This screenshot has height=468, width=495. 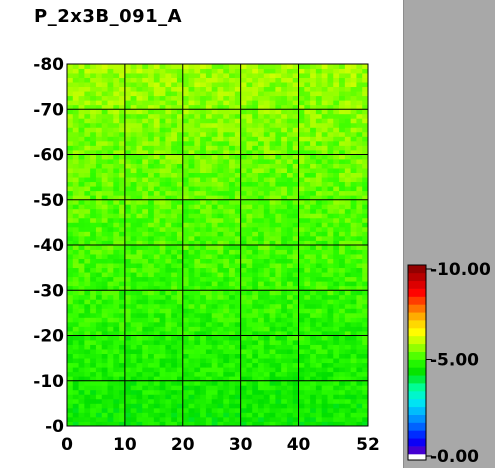 What do you see at coordinates (417, 347) in the screenshot?
I see `colorbar-segment` at bounding box center [417, 347].